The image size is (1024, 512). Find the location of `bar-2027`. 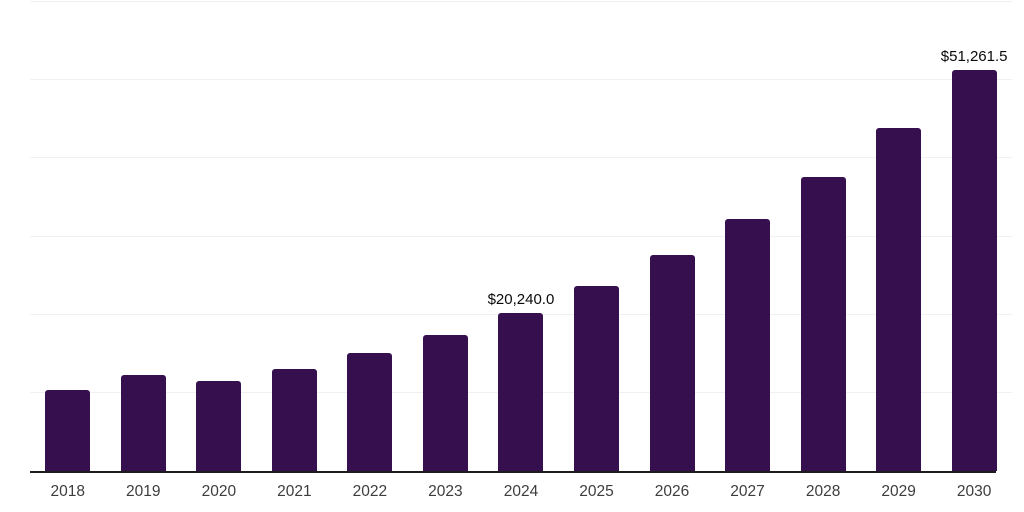

bar-2027 is located at coordinates (748, 345).